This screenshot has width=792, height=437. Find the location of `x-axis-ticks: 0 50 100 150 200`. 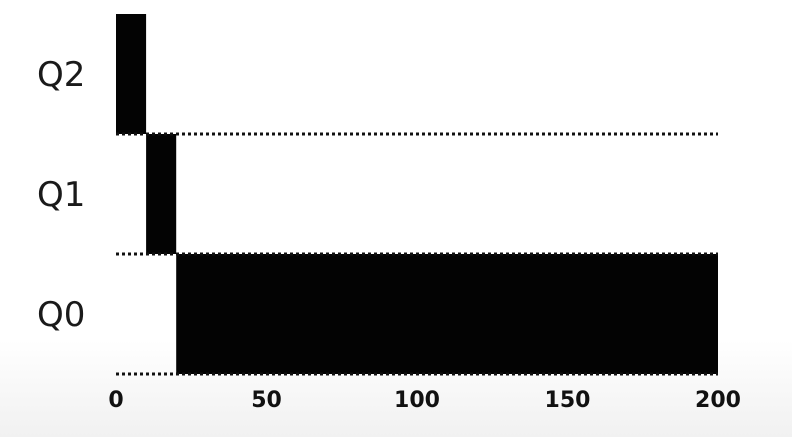

x-axis-ticks: 0 50 100 150 200 is located at coordinates (424, 400).